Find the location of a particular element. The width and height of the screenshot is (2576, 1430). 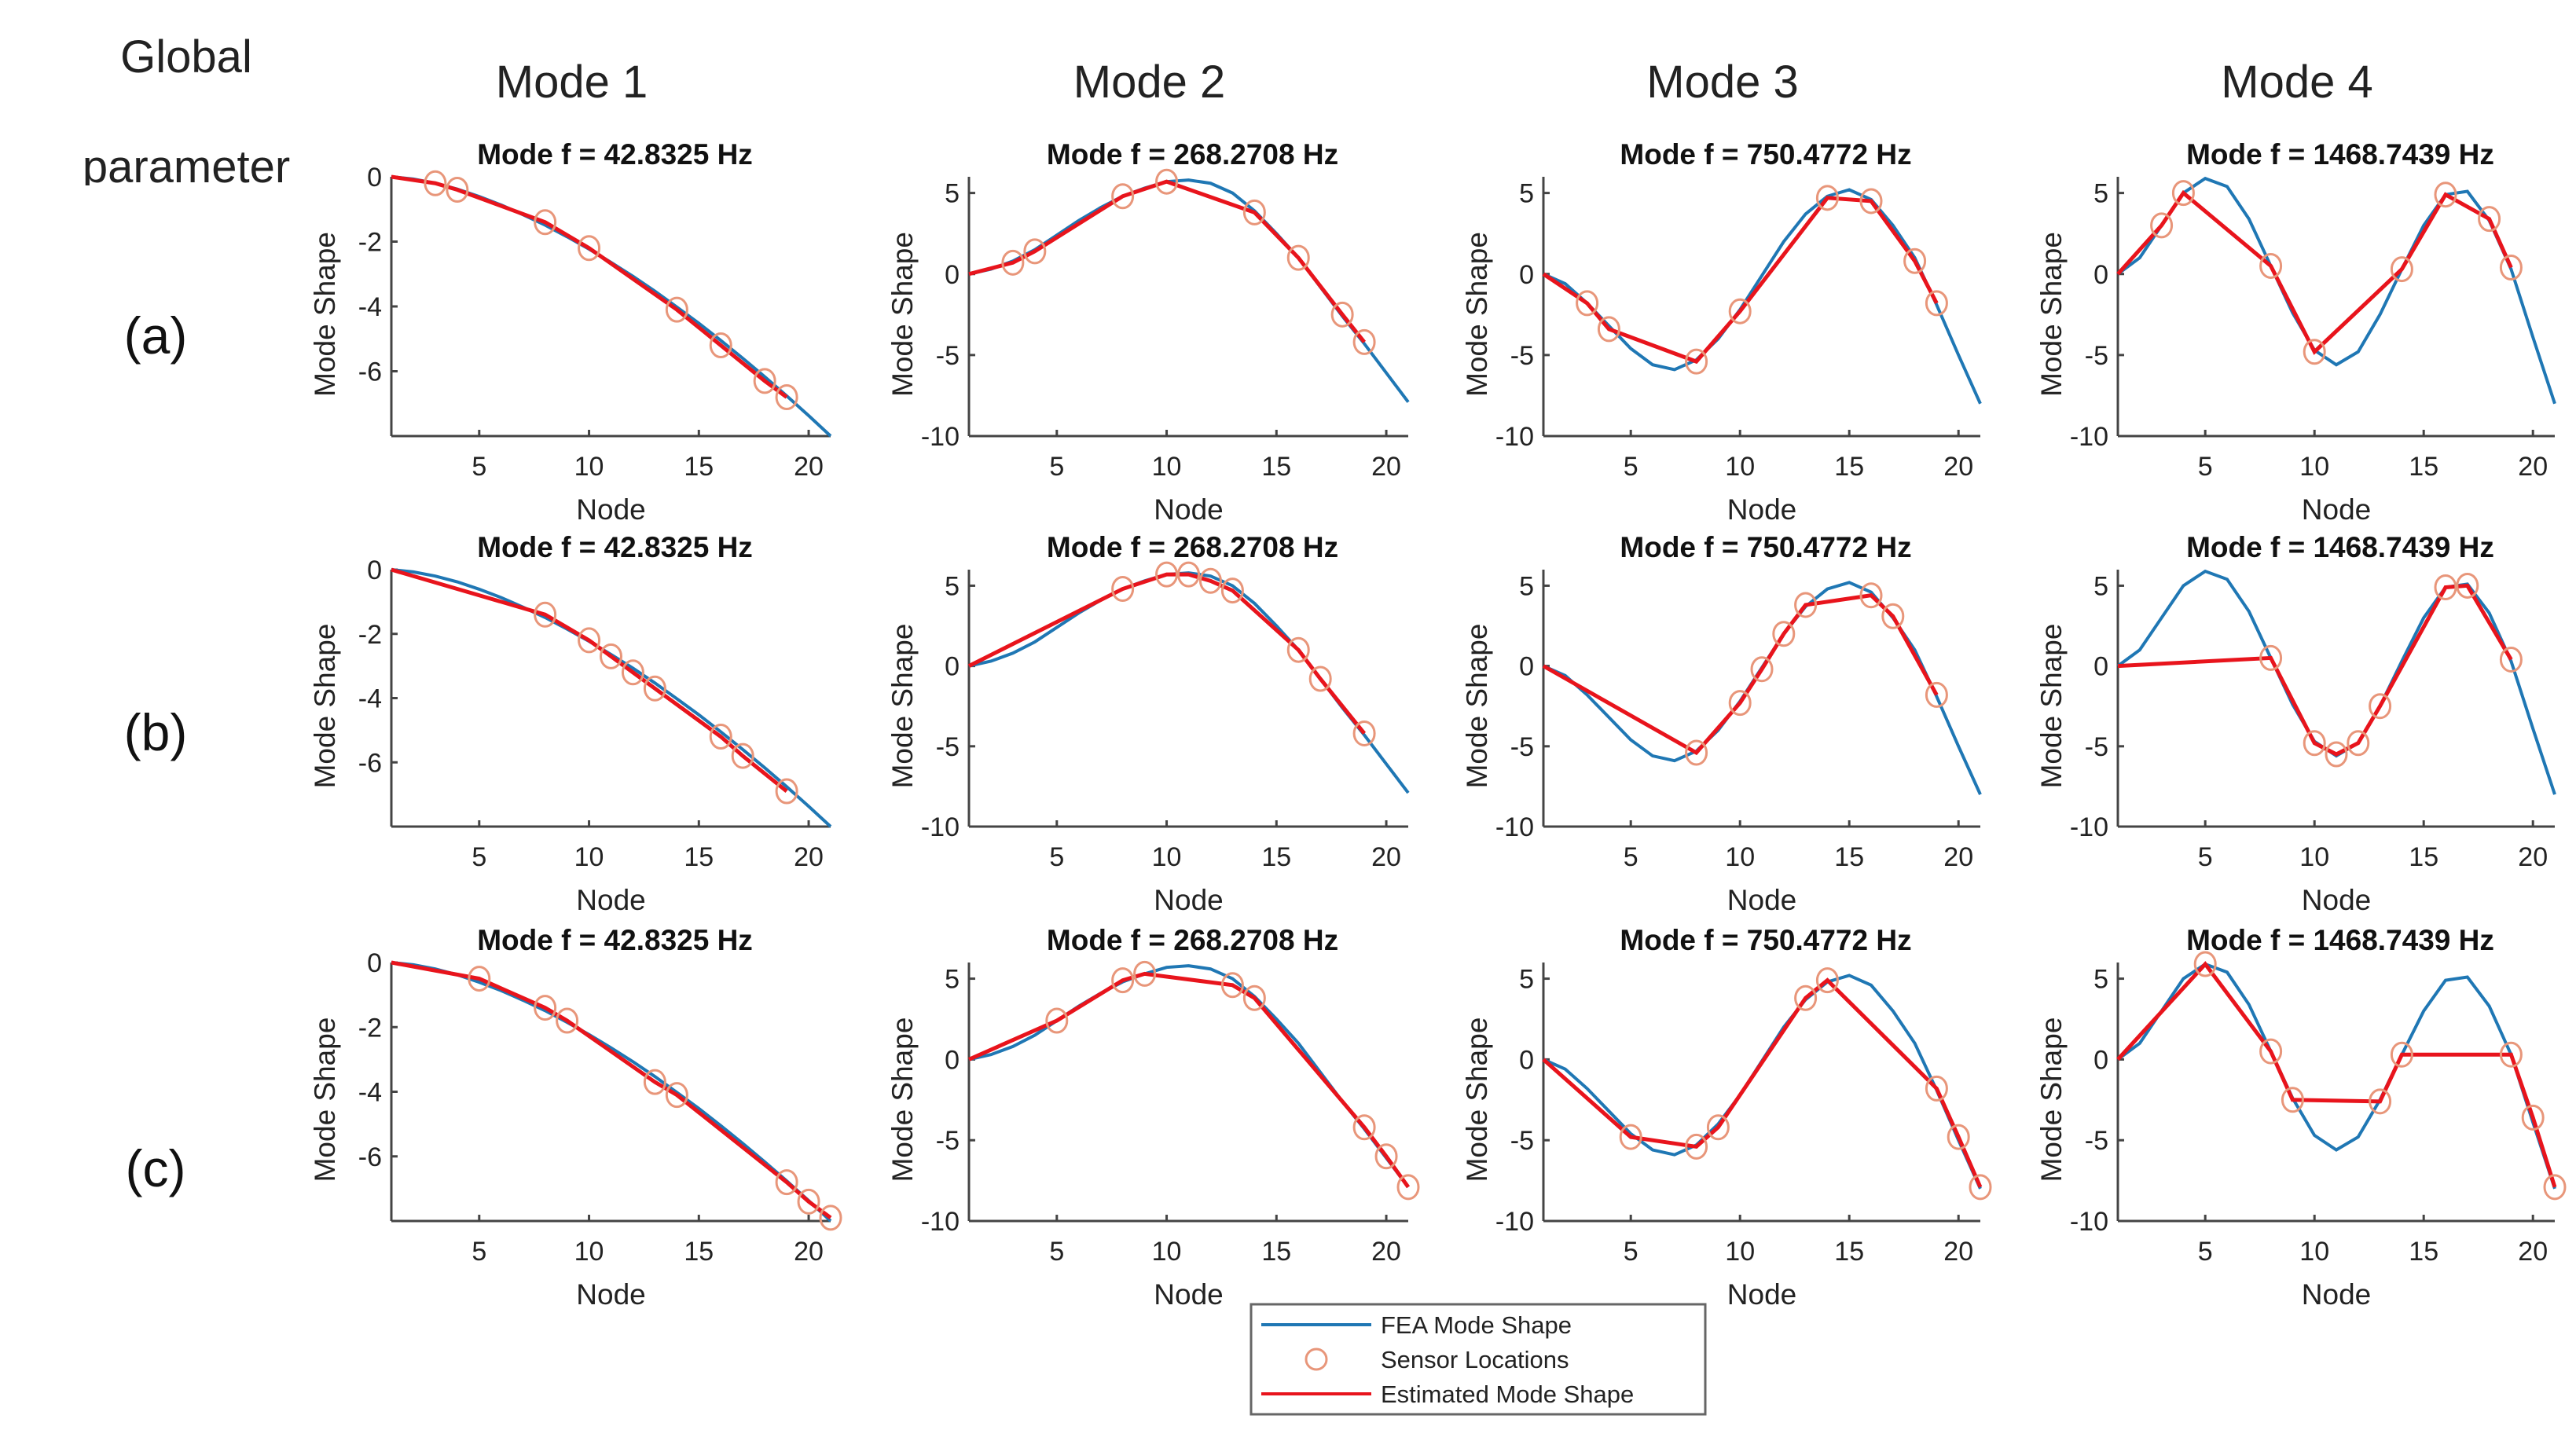

panel-title: Mode f = 268.2708 Hz is located at coordinates (1192, 154).